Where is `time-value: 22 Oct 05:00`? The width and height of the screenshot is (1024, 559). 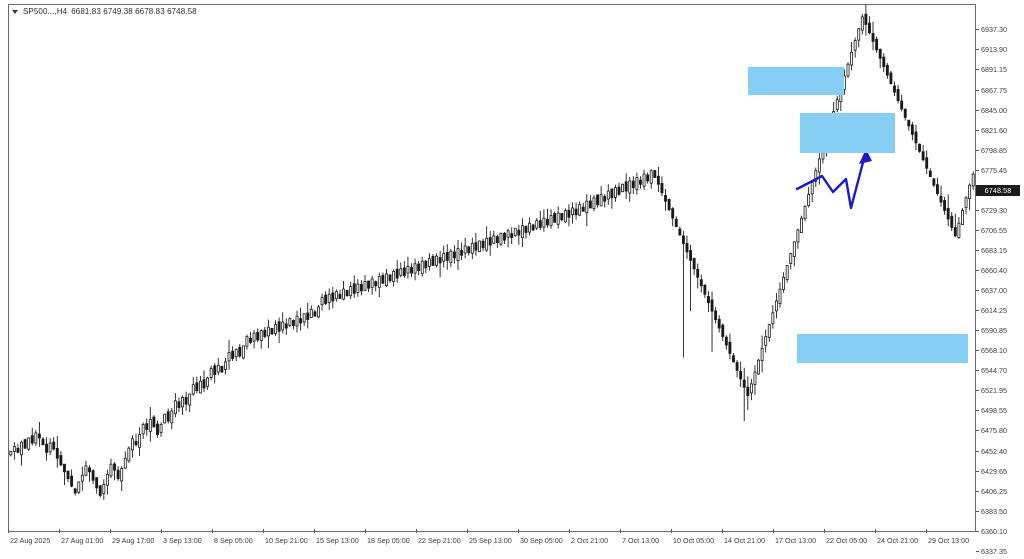
time-value: 22 Oct 05:00 is located at coordinates (847, 540).